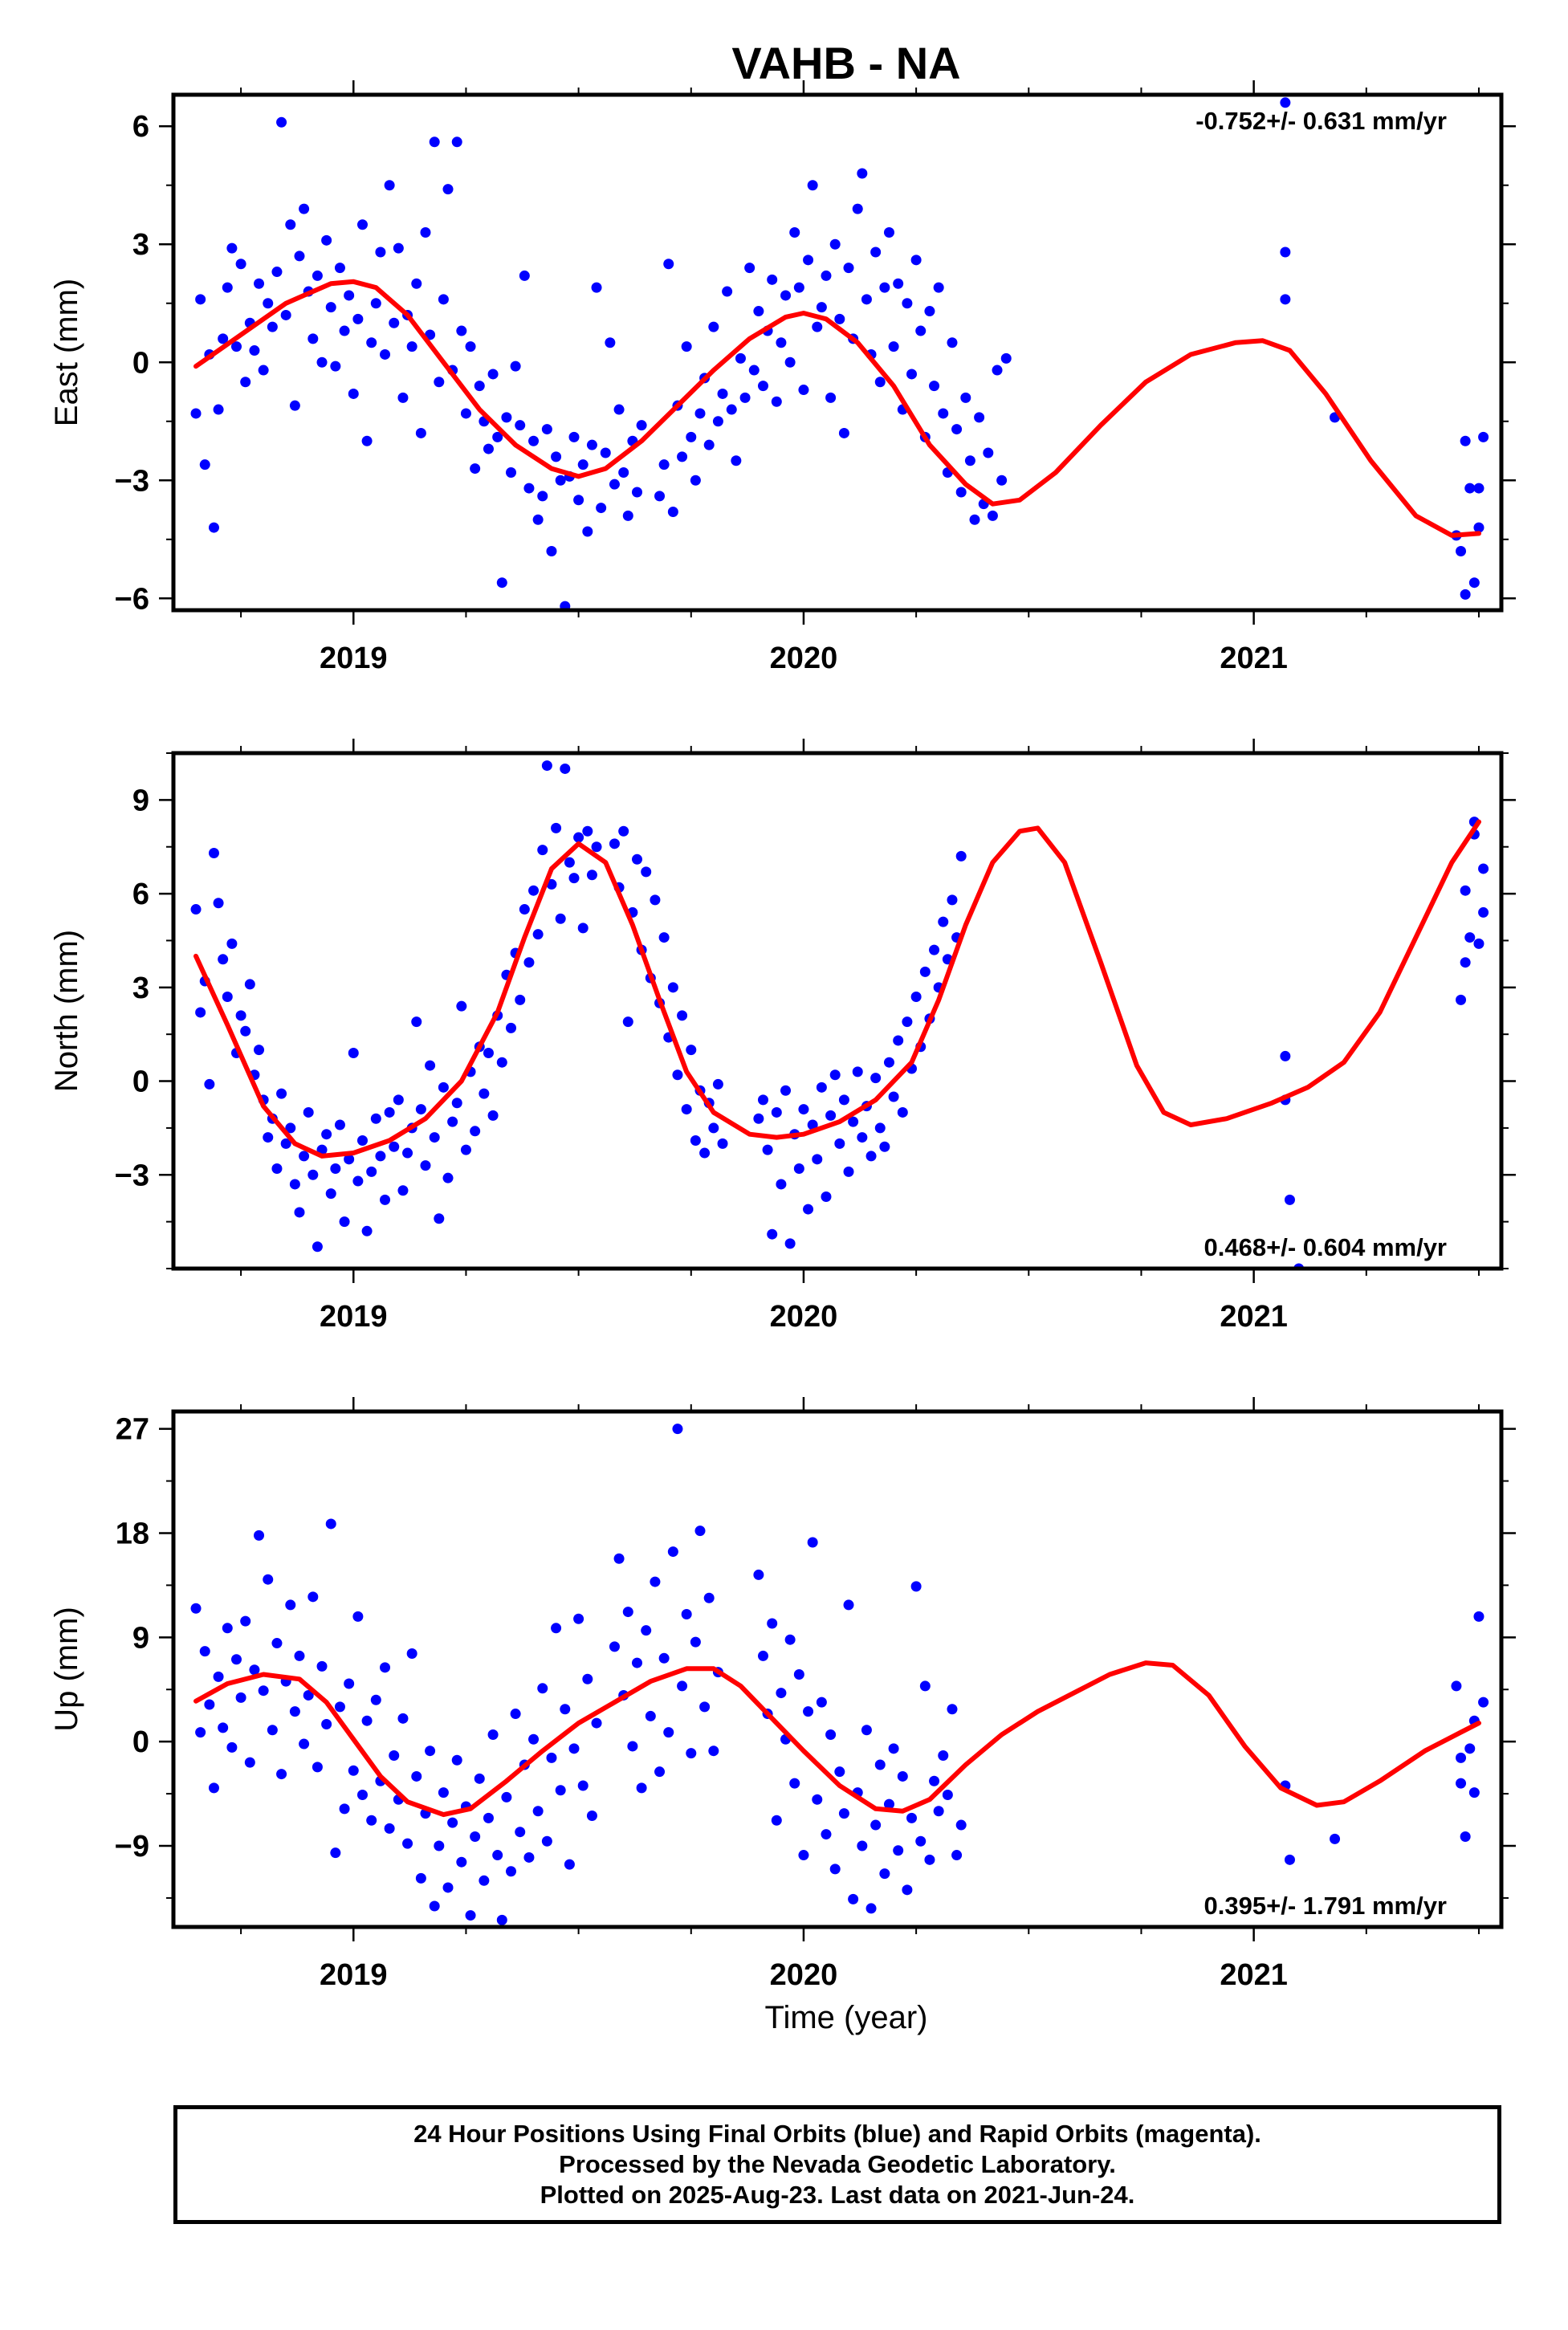  Describe the element at coordinates (132, 1533) in the screenshot. I see `up-y-tick-label: 18` at that location.